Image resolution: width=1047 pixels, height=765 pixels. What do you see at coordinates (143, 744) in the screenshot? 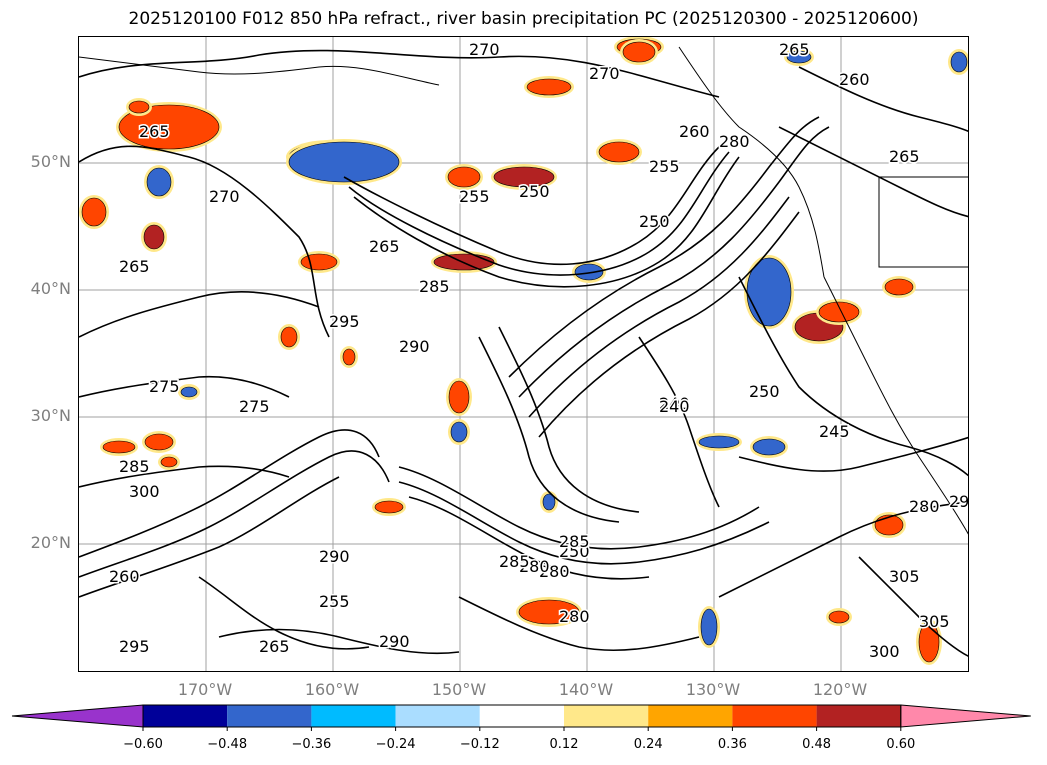
I see `colorbar-tick-label: −0.60` at bounding box center [143, 744].